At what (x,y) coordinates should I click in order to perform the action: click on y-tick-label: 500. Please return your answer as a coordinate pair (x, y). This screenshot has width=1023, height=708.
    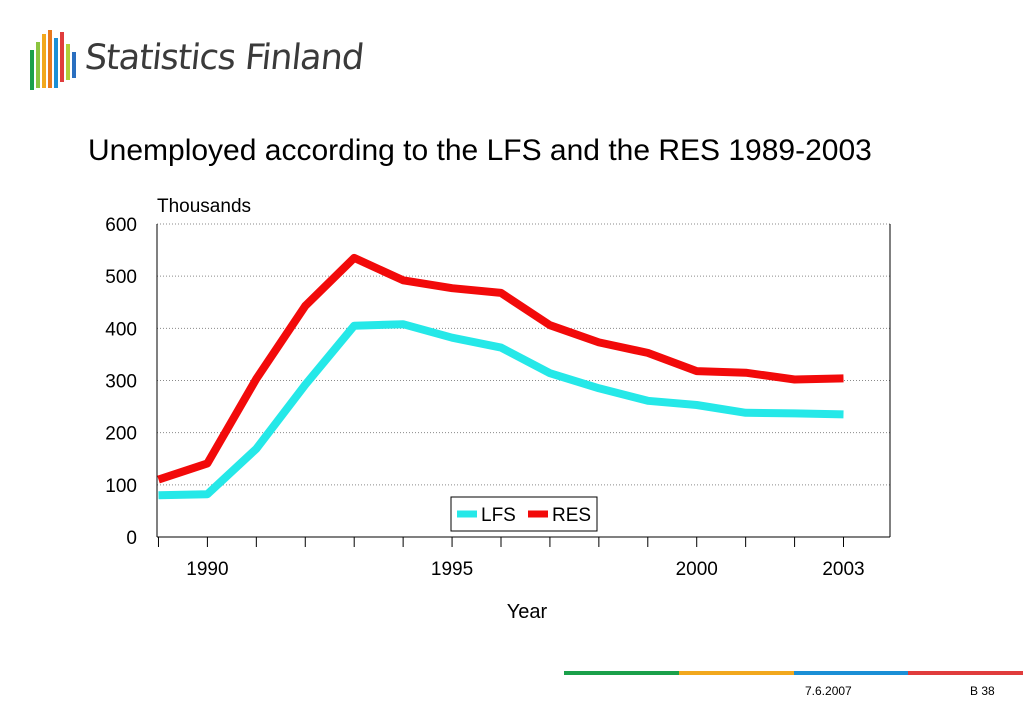
    Looking at the image, I should click on (121, 277).